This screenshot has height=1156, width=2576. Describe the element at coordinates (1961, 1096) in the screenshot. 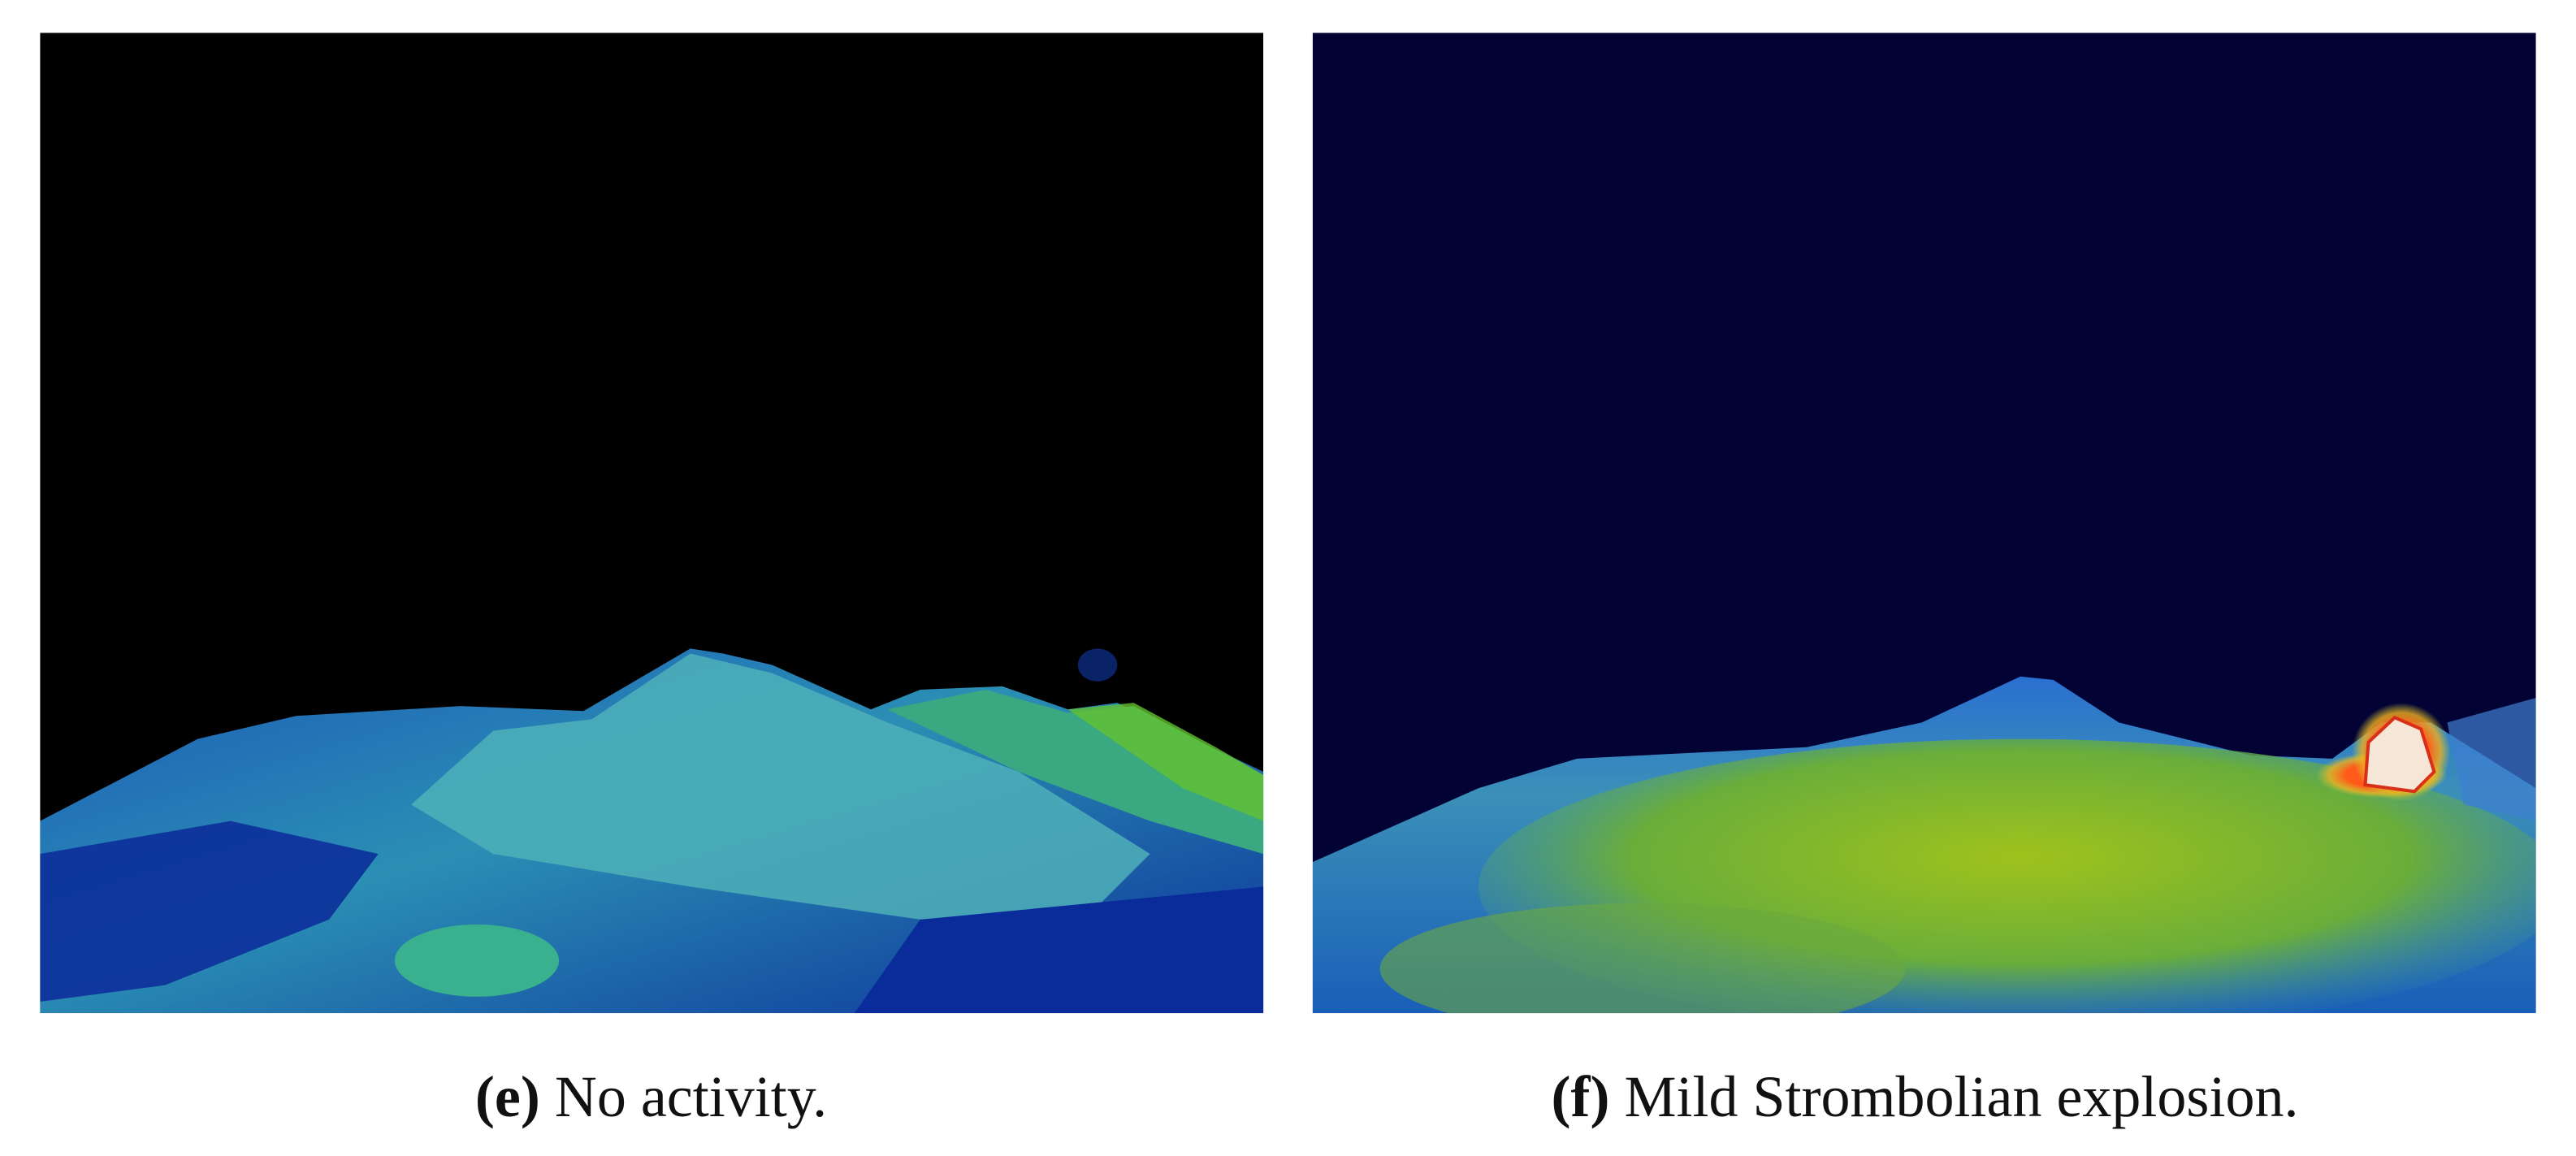

I see `caption-text: Mild Strombolian explosion.` at that location.